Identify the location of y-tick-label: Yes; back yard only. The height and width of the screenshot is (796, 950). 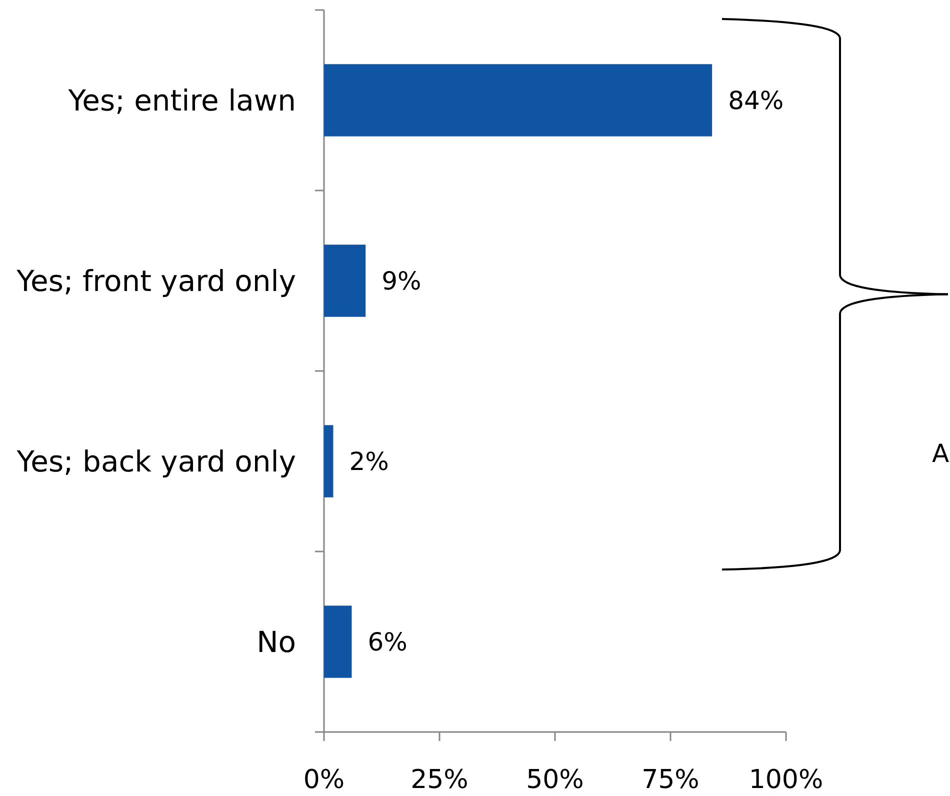
(156, 461).